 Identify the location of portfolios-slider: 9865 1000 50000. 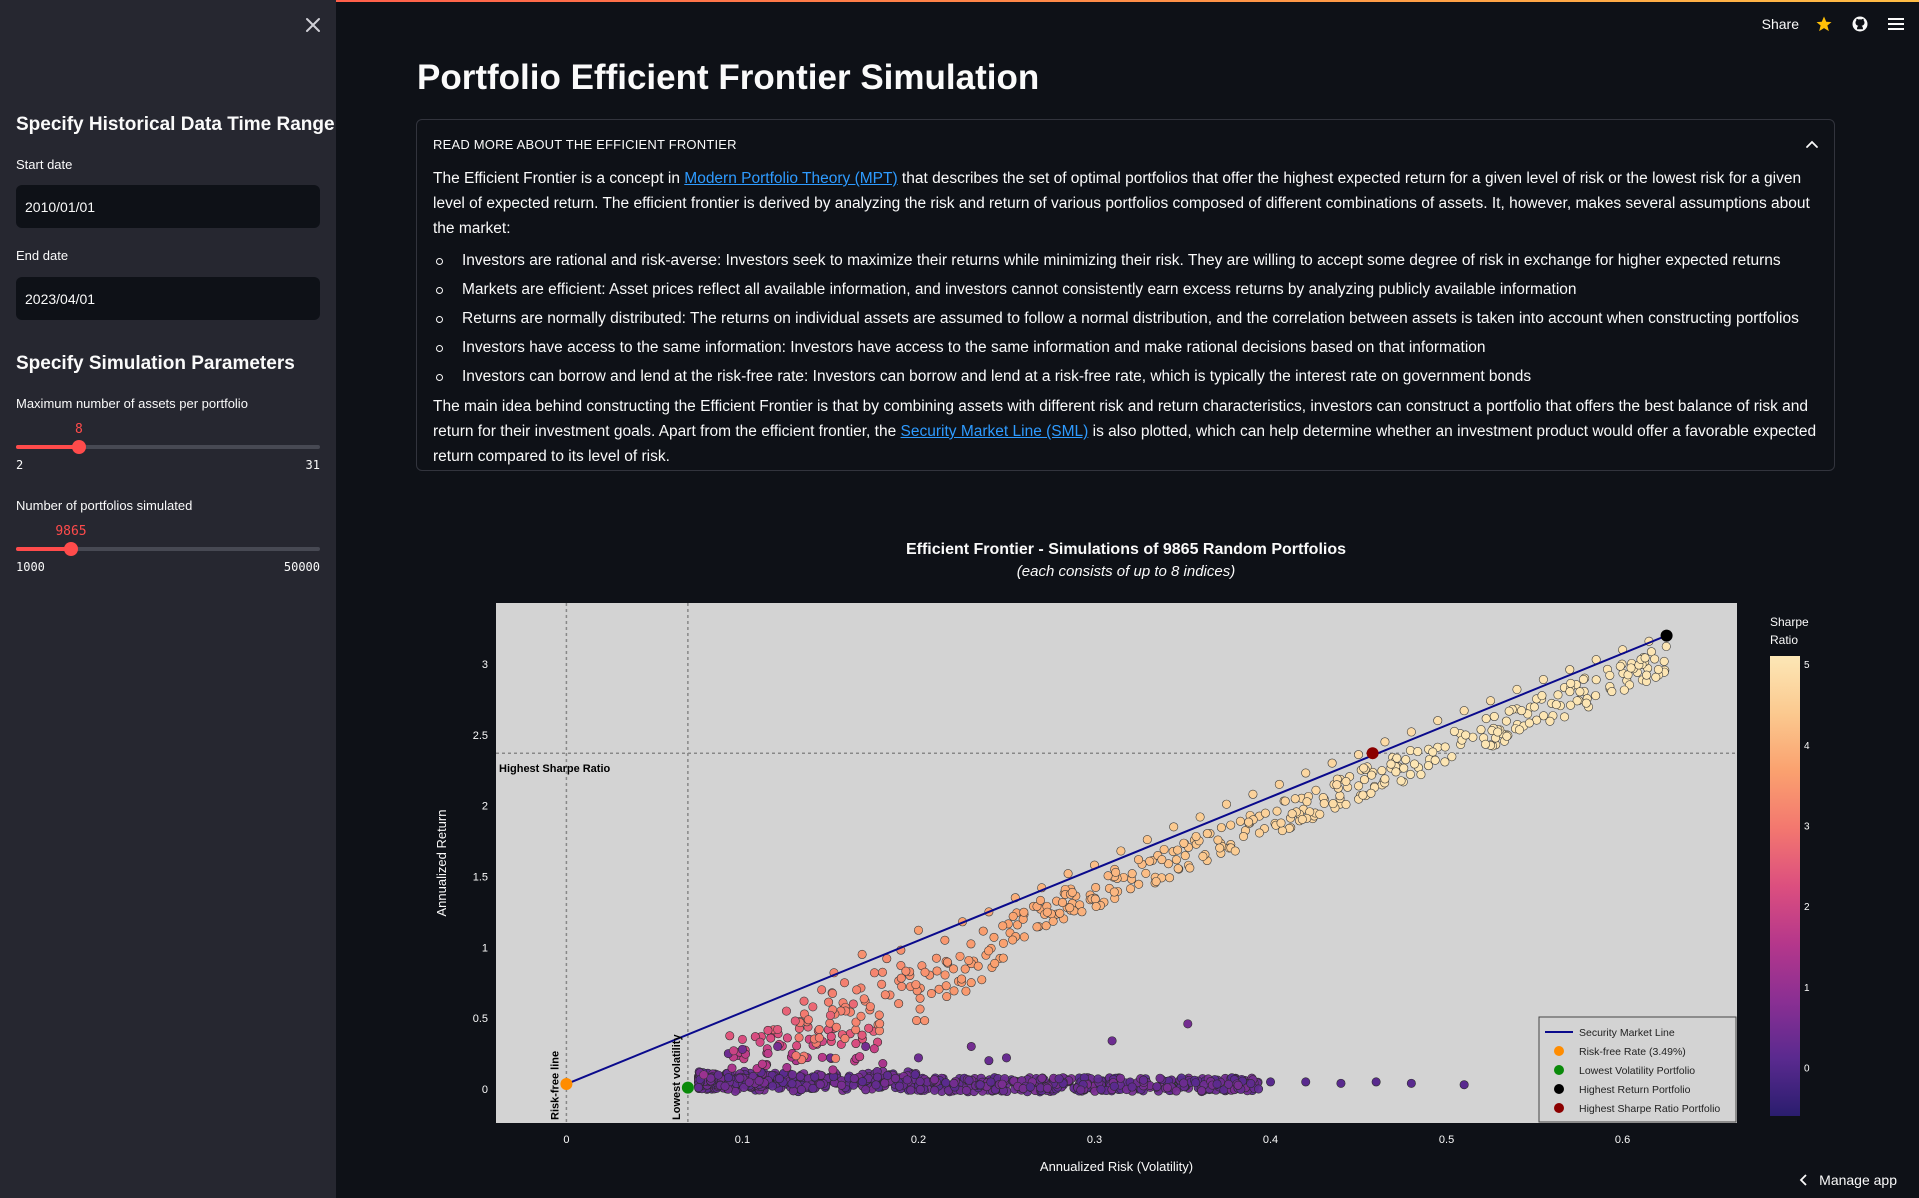
(168, 549).